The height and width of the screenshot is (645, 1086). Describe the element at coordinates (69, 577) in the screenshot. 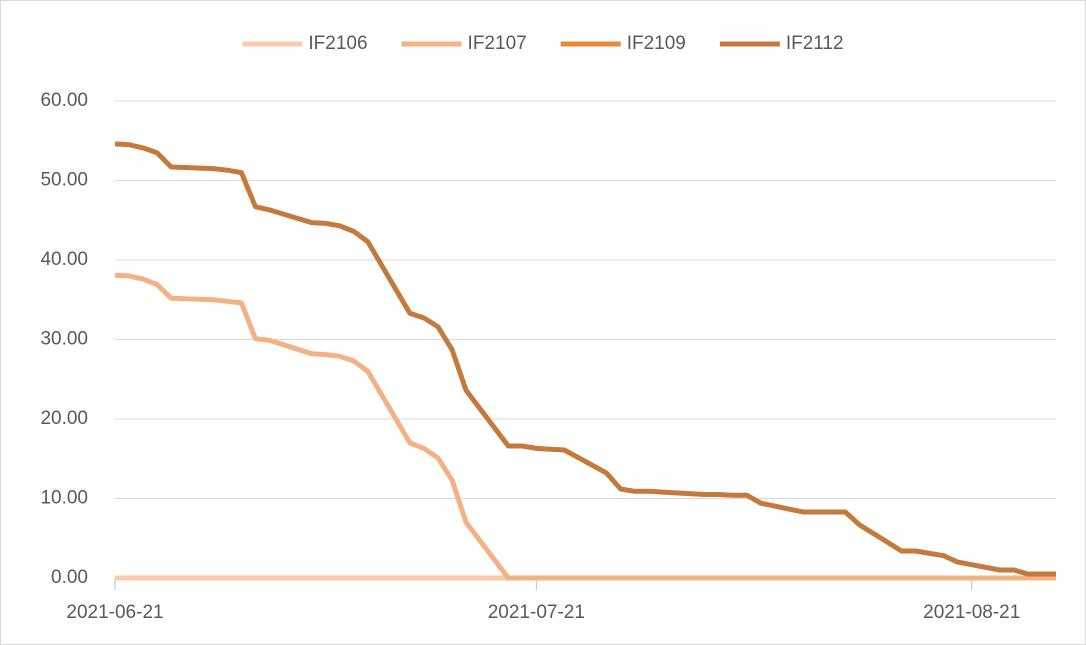

I see `y-tick-label: 0.00` at that location.